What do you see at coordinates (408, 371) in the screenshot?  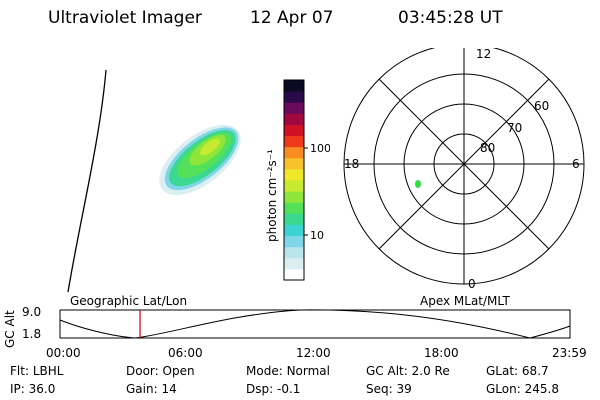 I see `info-gc-alt: GC Alt: 2.0 Re` at bounding box center [408, 371].